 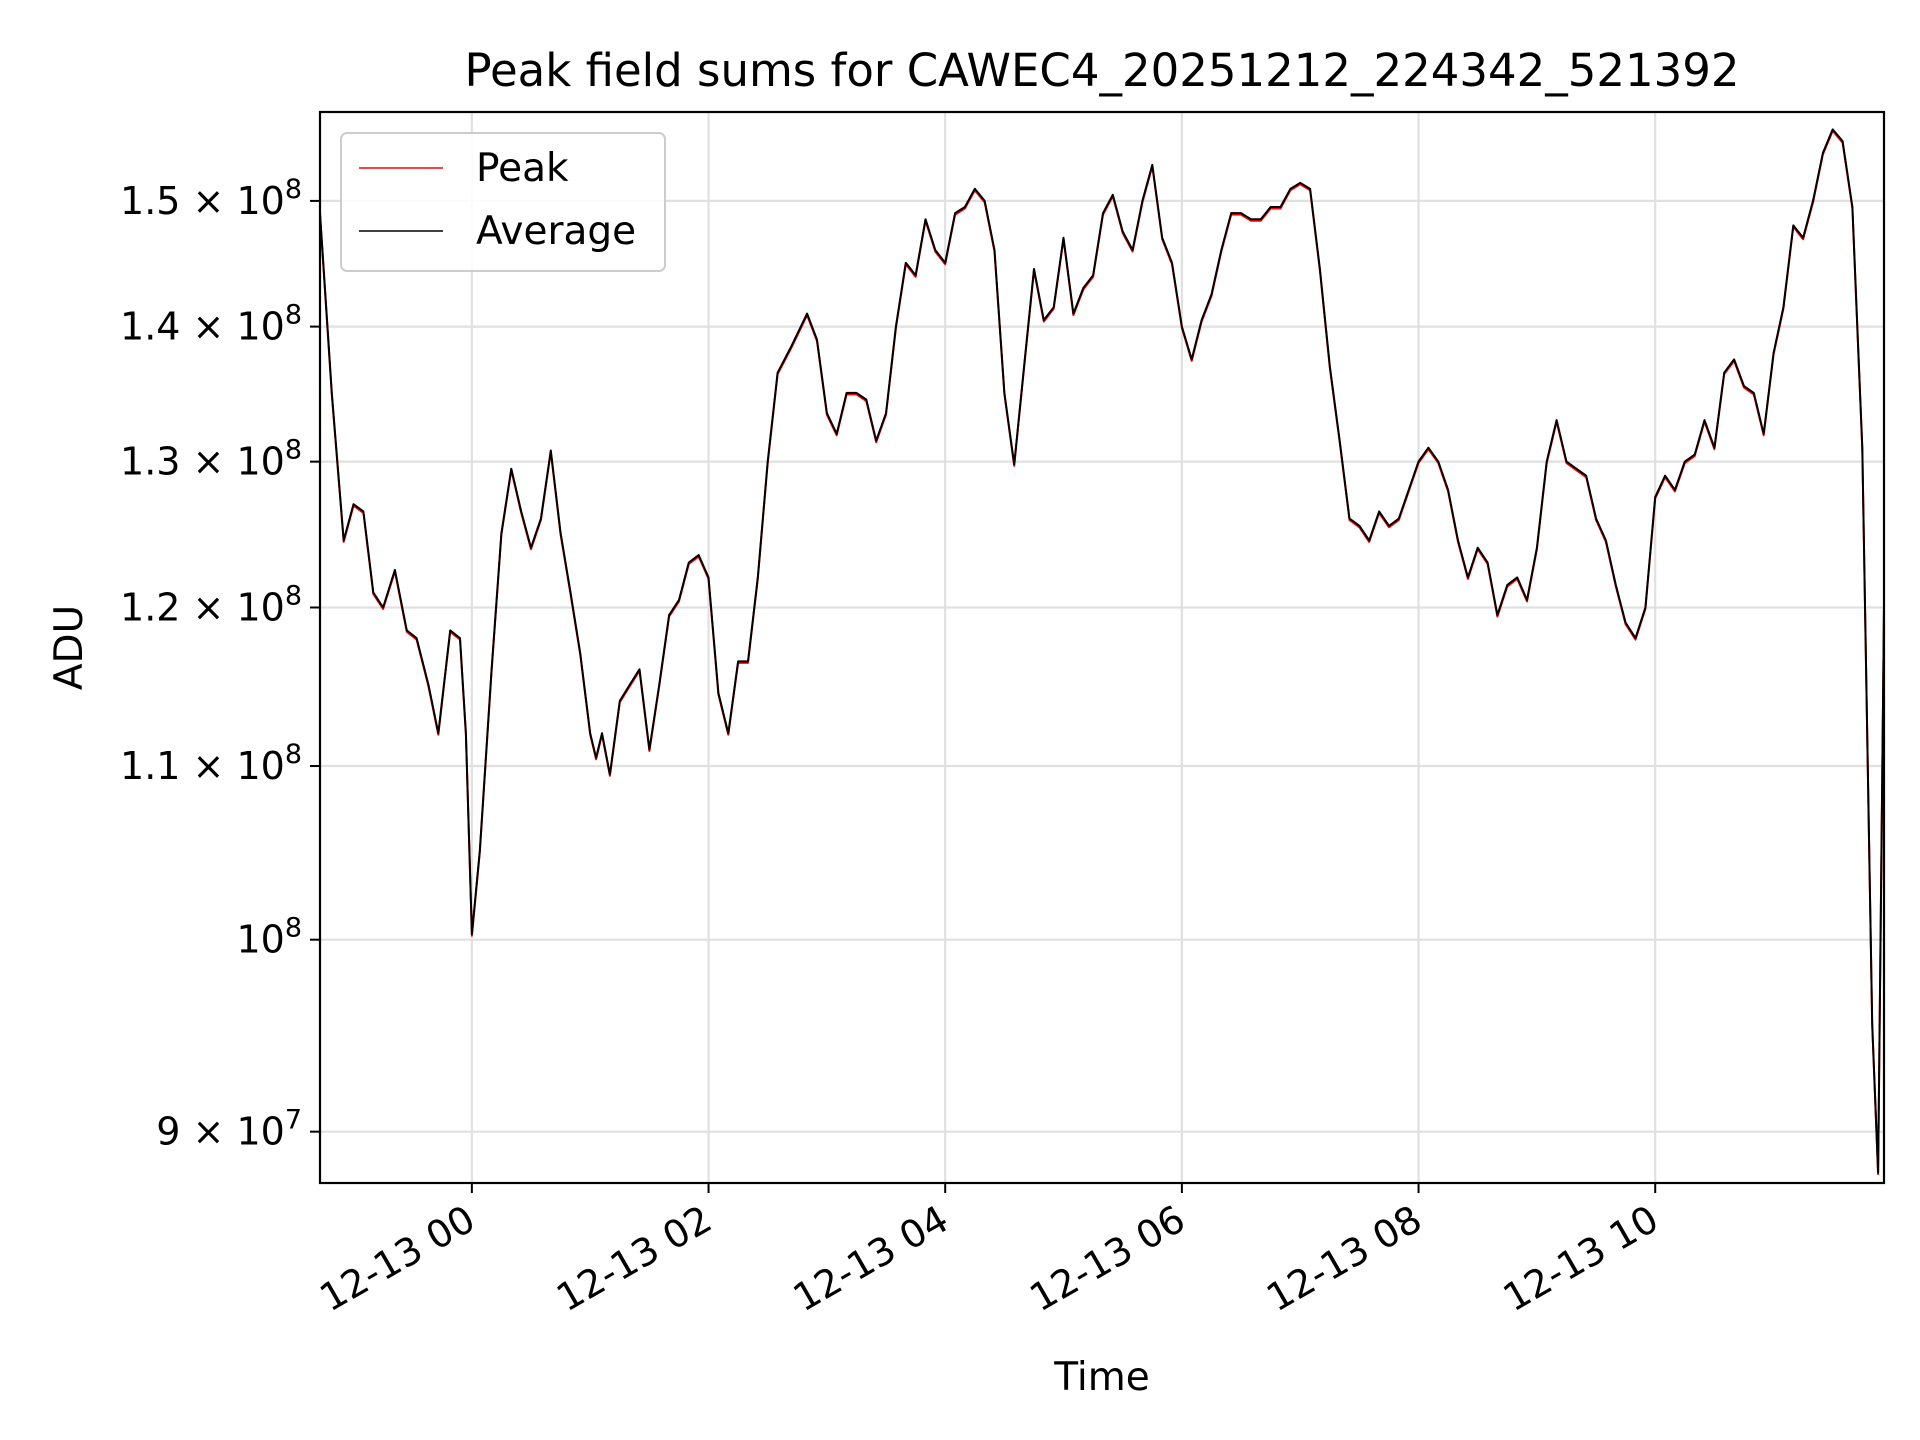 I want to click on legend-label-peak: Peak, so click(x=522, y=168).